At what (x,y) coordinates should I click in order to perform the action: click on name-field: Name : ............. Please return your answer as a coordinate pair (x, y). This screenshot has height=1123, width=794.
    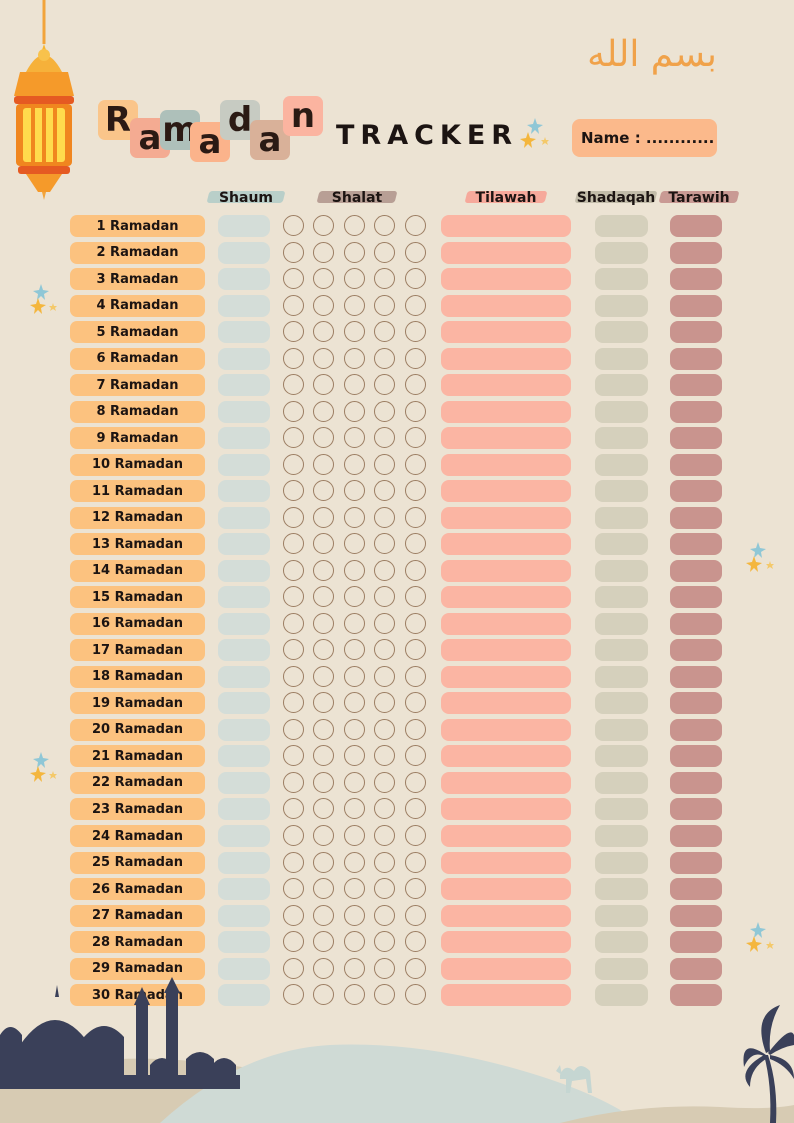
    Looking at the image, I should click on (644, 138).